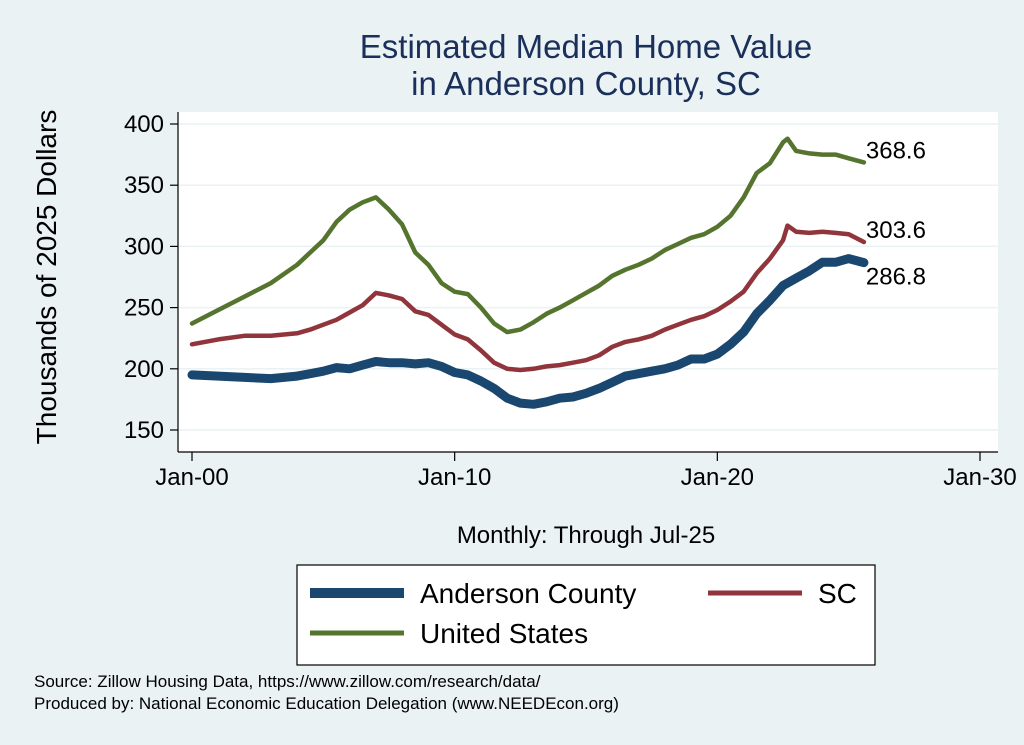  I want to click on x-axis: Jan-00 Jan-10 Jan-20 Jan-30, so click(586, 471).